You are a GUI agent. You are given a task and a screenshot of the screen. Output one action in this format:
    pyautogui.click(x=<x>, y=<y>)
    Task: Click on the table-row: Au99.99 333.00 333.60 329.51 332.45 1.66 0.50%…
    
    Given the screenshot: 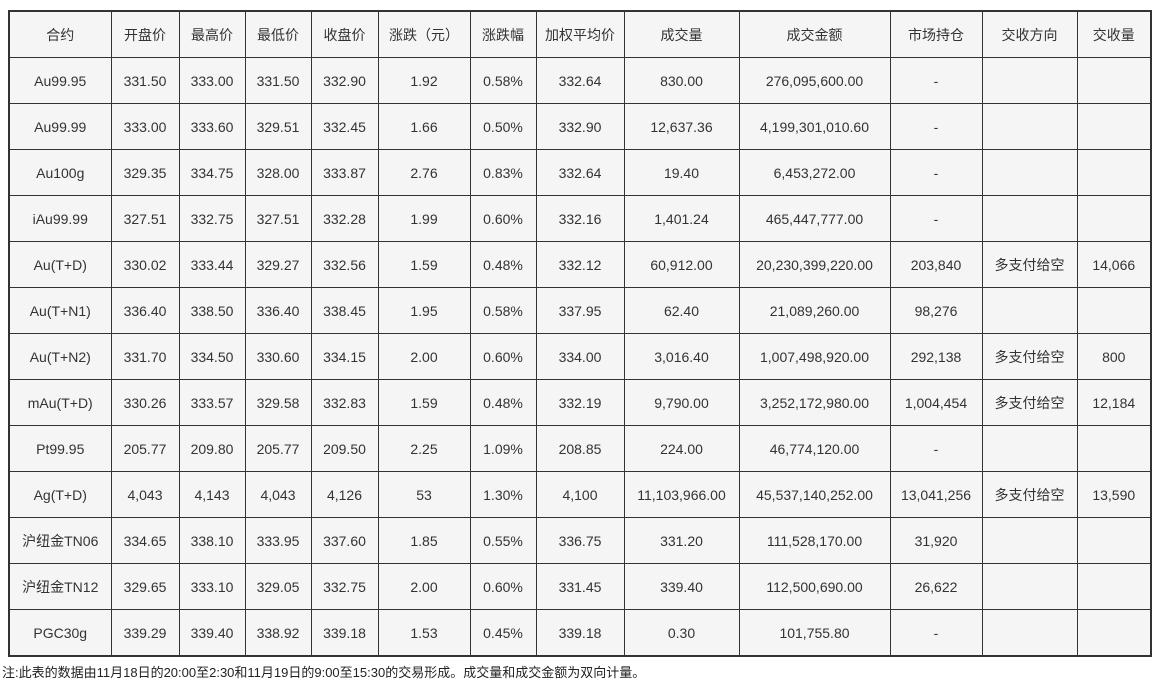 What is the action you would take?
    pyautogui.click(x=580, y=126)
    